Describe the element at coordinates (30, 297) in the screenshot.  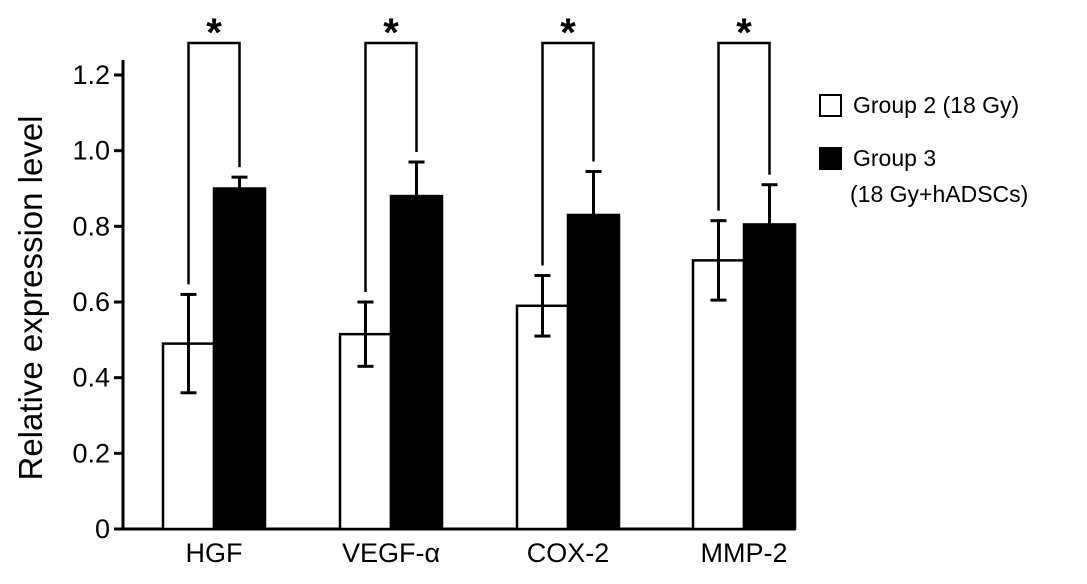
I see `y-axis-label: Relative expression level` at that location.